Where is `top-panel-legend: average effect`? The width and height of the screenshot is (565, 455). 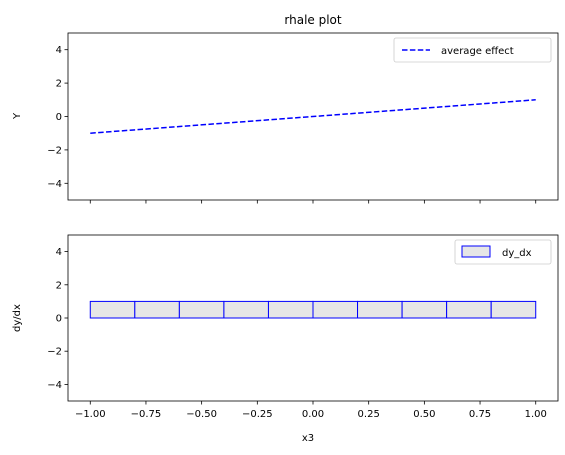 top-panel-legend: average effect is located at coordinates (472, 50).